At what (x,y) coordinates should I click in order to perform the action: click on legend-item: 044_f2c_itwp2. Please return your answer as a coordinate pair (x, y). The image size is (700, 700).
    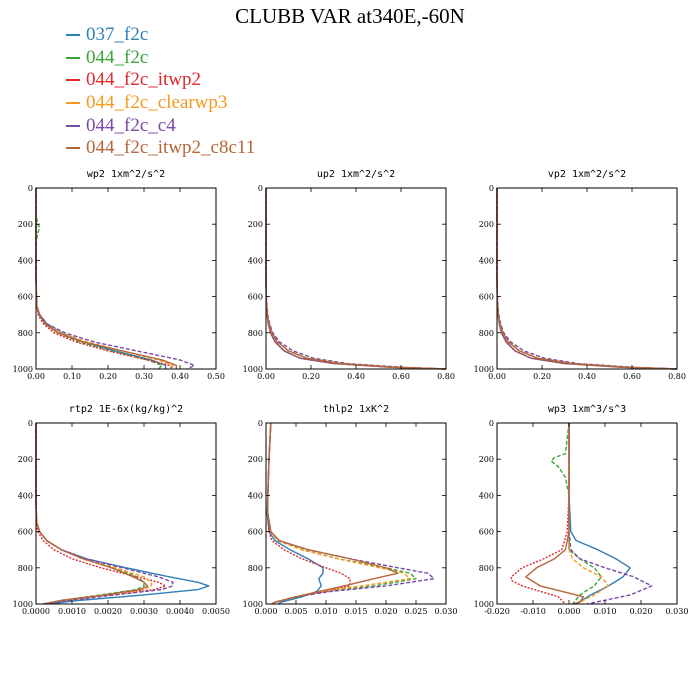
    Looking at the image, I should click on (160, 80).